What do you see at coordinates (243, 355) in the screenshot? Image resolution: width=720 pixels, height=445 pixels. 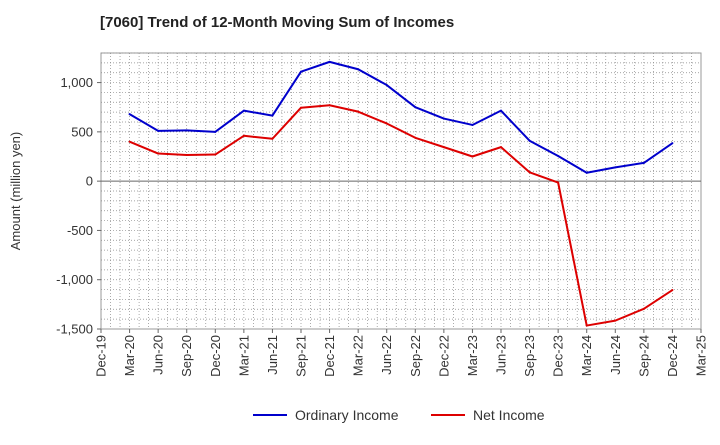 I see `x-tick-label: Mar-21` at bounding box center [243, 355].